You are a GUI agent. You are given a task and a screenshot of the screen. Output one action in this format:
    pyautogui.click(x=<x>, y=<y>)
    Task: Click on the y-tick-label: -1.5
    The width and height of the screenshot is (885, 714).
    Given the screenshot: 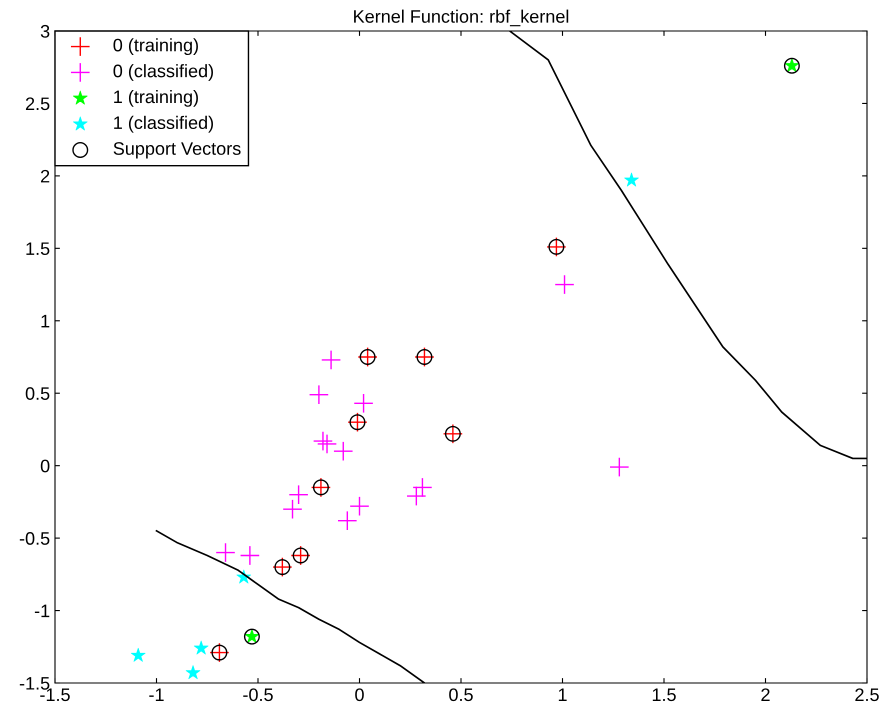 What is the action you would take?
    pyautogui.click(x=35, y=683)
    